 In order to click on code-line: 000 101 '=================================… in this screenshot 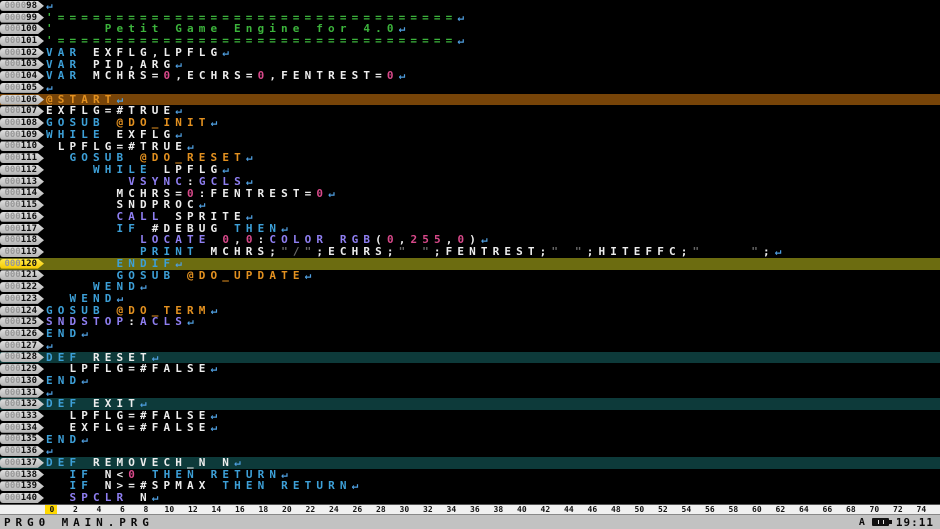, I will do `click(470, 41)`.